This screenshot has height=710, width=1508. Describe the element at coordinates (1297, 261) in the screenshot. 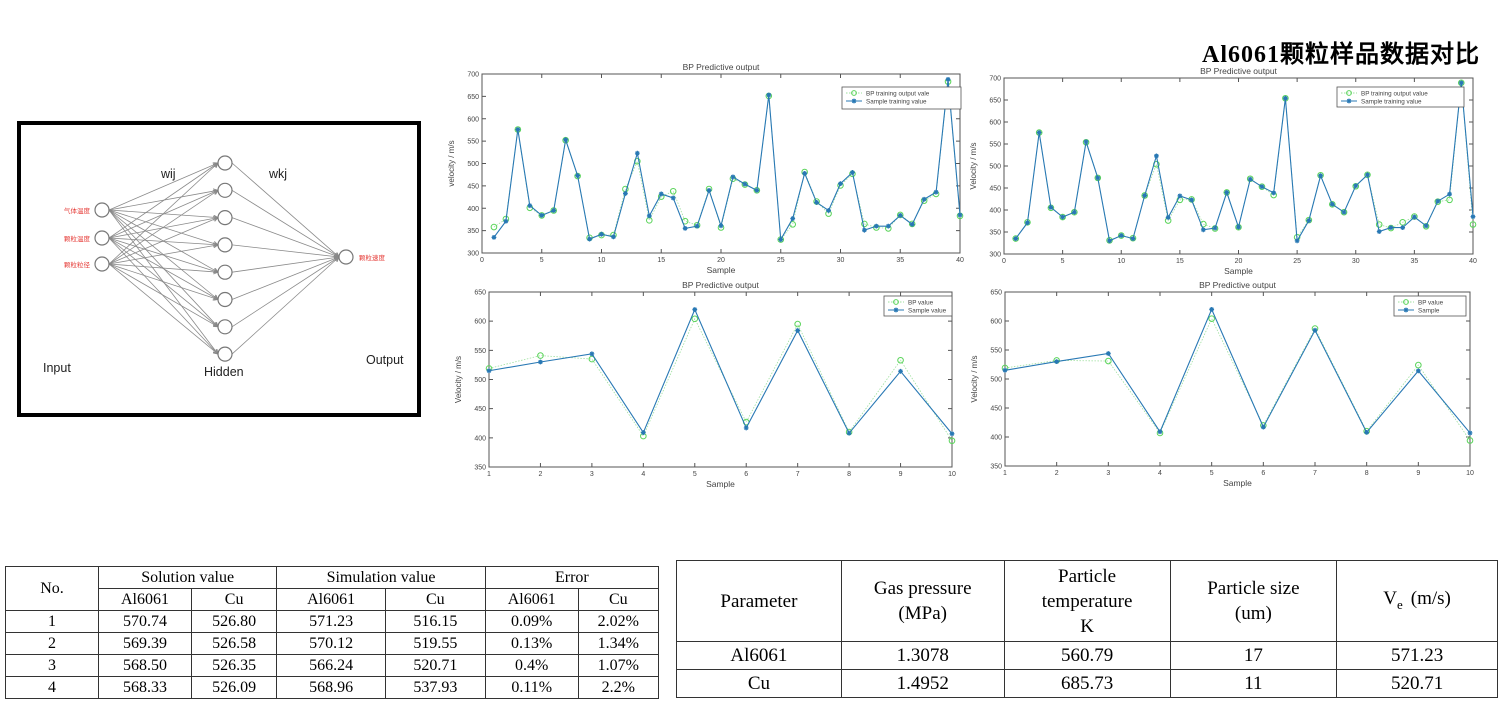

I see `x-tick-label: 25` at that location.